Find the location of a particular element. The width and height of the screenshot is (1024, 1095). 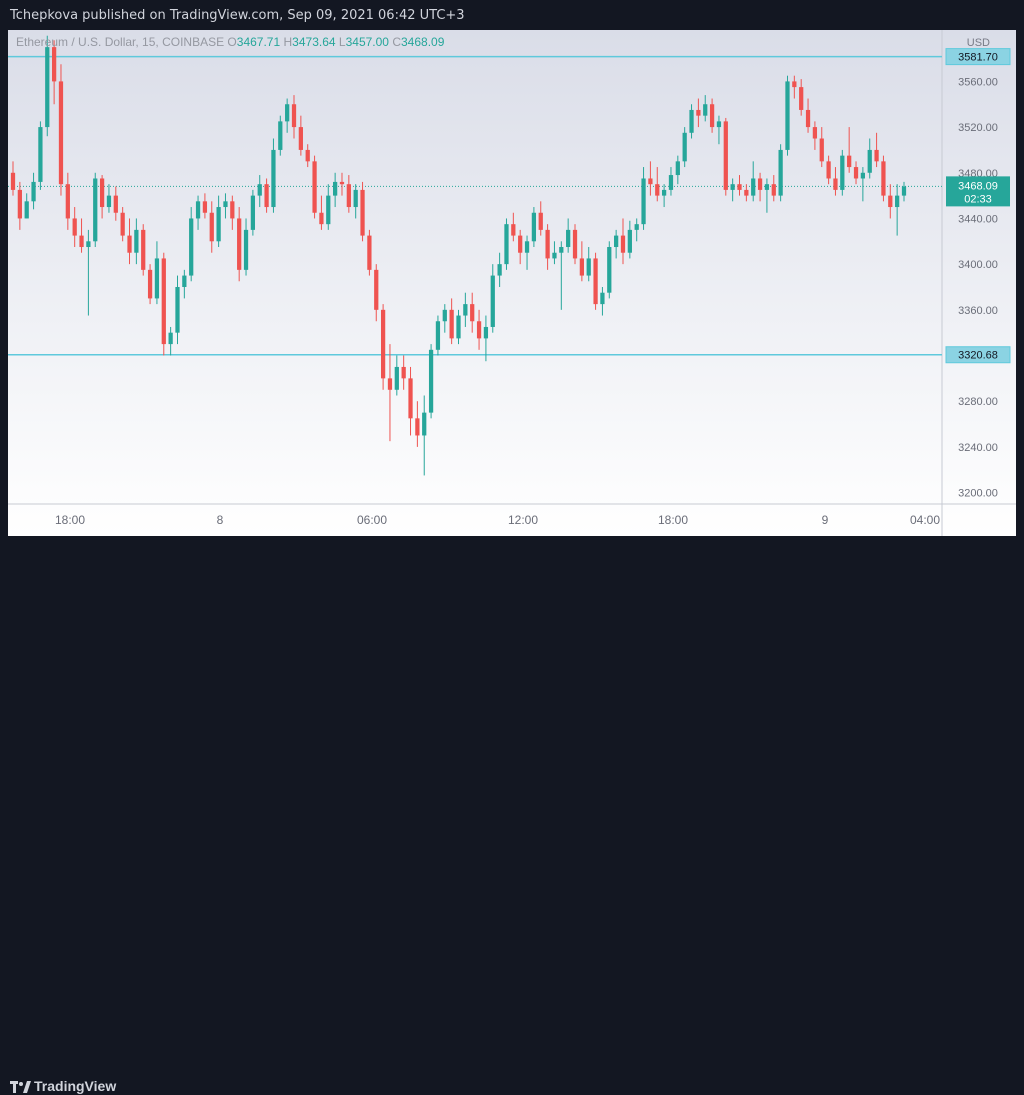

y-tick-label-0: 3200.00 is located at coordinates (978, 494).